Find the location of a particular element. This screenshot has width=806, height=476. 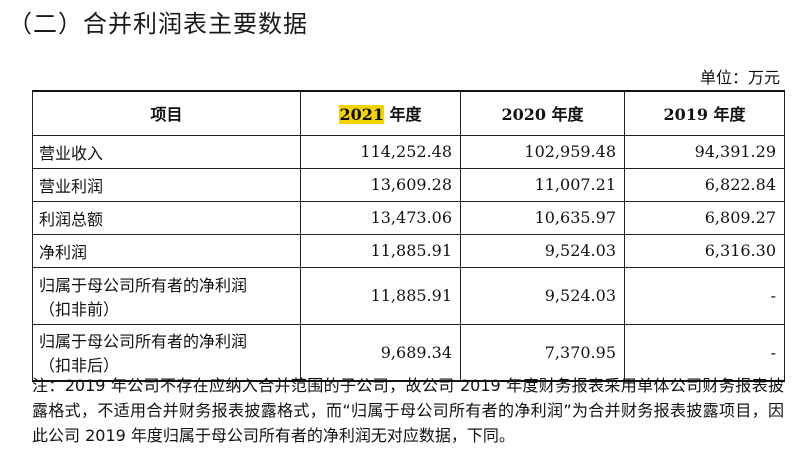

cell-2021: 13,473.06 is located at coordinates (380, 217).